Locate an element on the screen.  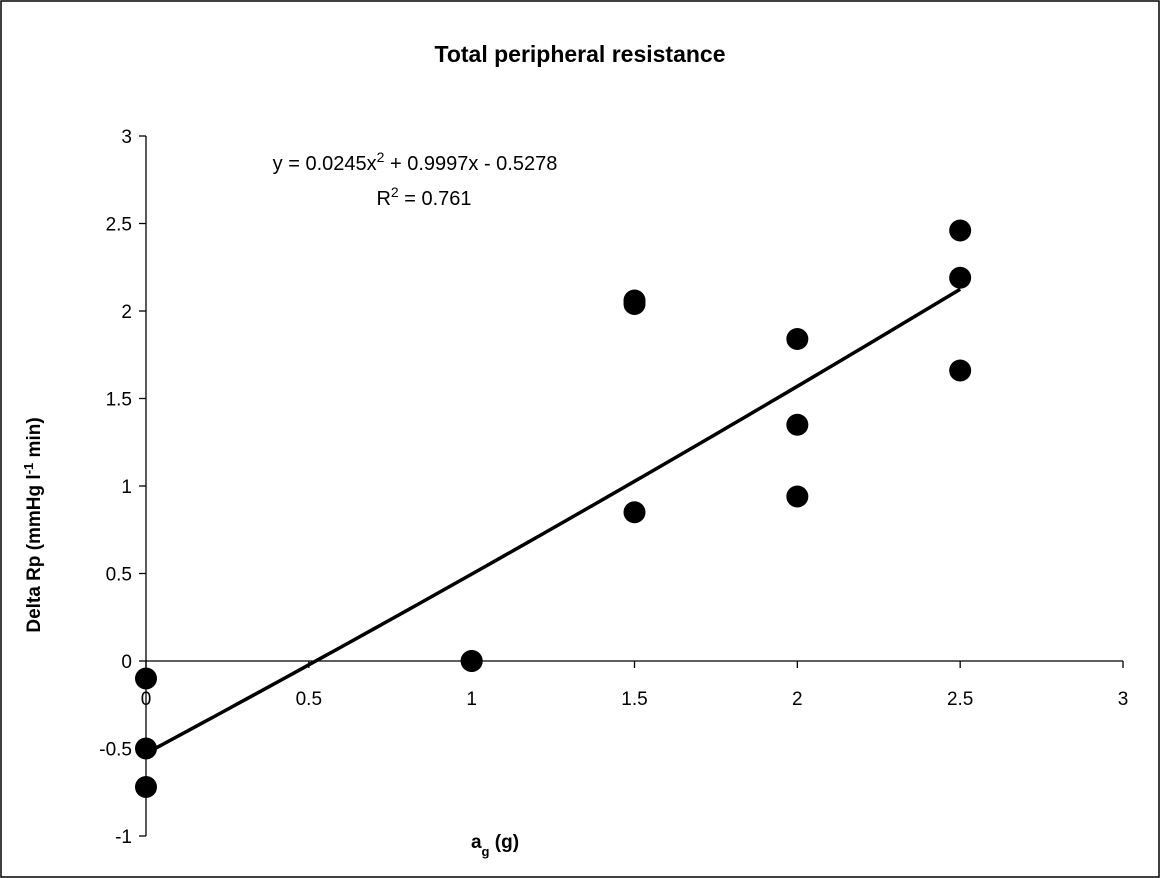
trendline-r2-part2: = 0.761 is located at coordinates (435, 199).